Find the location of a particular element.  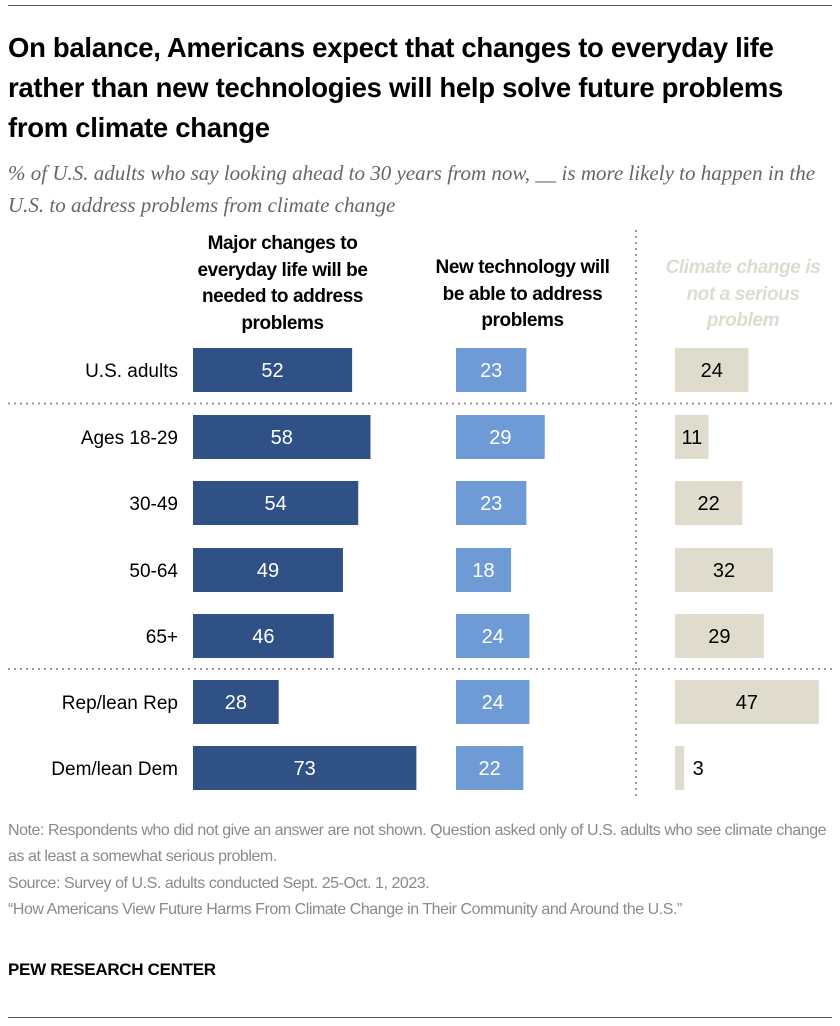

data-label: 49 is located at coordinates (268, 571).